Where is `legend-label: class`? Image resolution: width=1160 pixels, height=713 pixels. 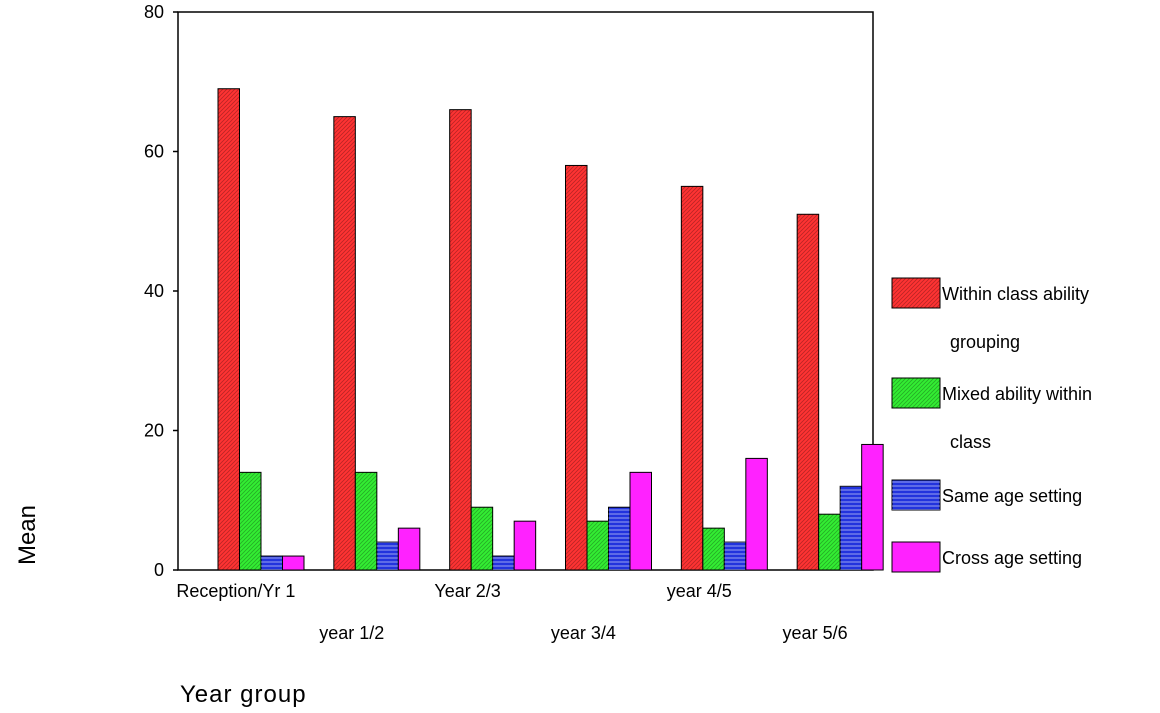 legend-label: class is located at coordinates (970, 442).